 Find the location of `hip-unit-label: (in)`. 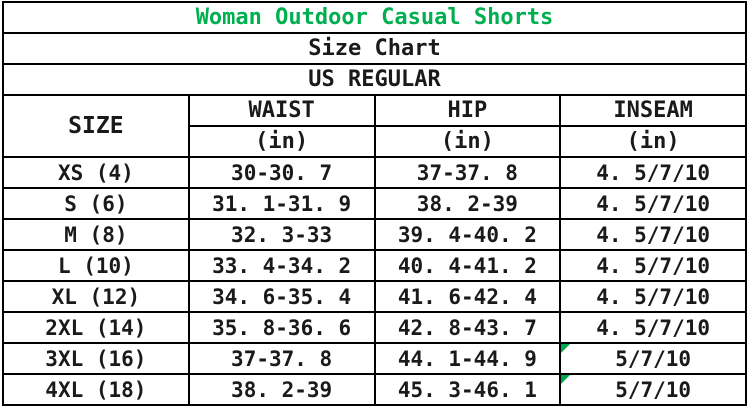

hip-unit-label: (in) is located at coordinates (467, 141).